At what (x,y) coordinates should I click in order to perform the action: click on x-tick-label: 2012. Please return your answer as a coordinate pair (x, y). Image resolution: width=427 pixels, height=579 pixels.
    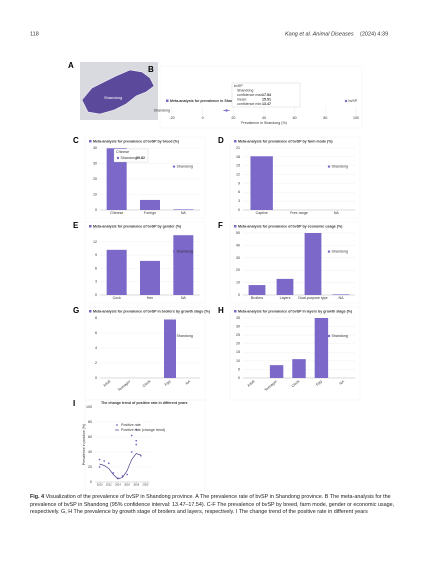
    Looking at the image, I should click on (109, 485).